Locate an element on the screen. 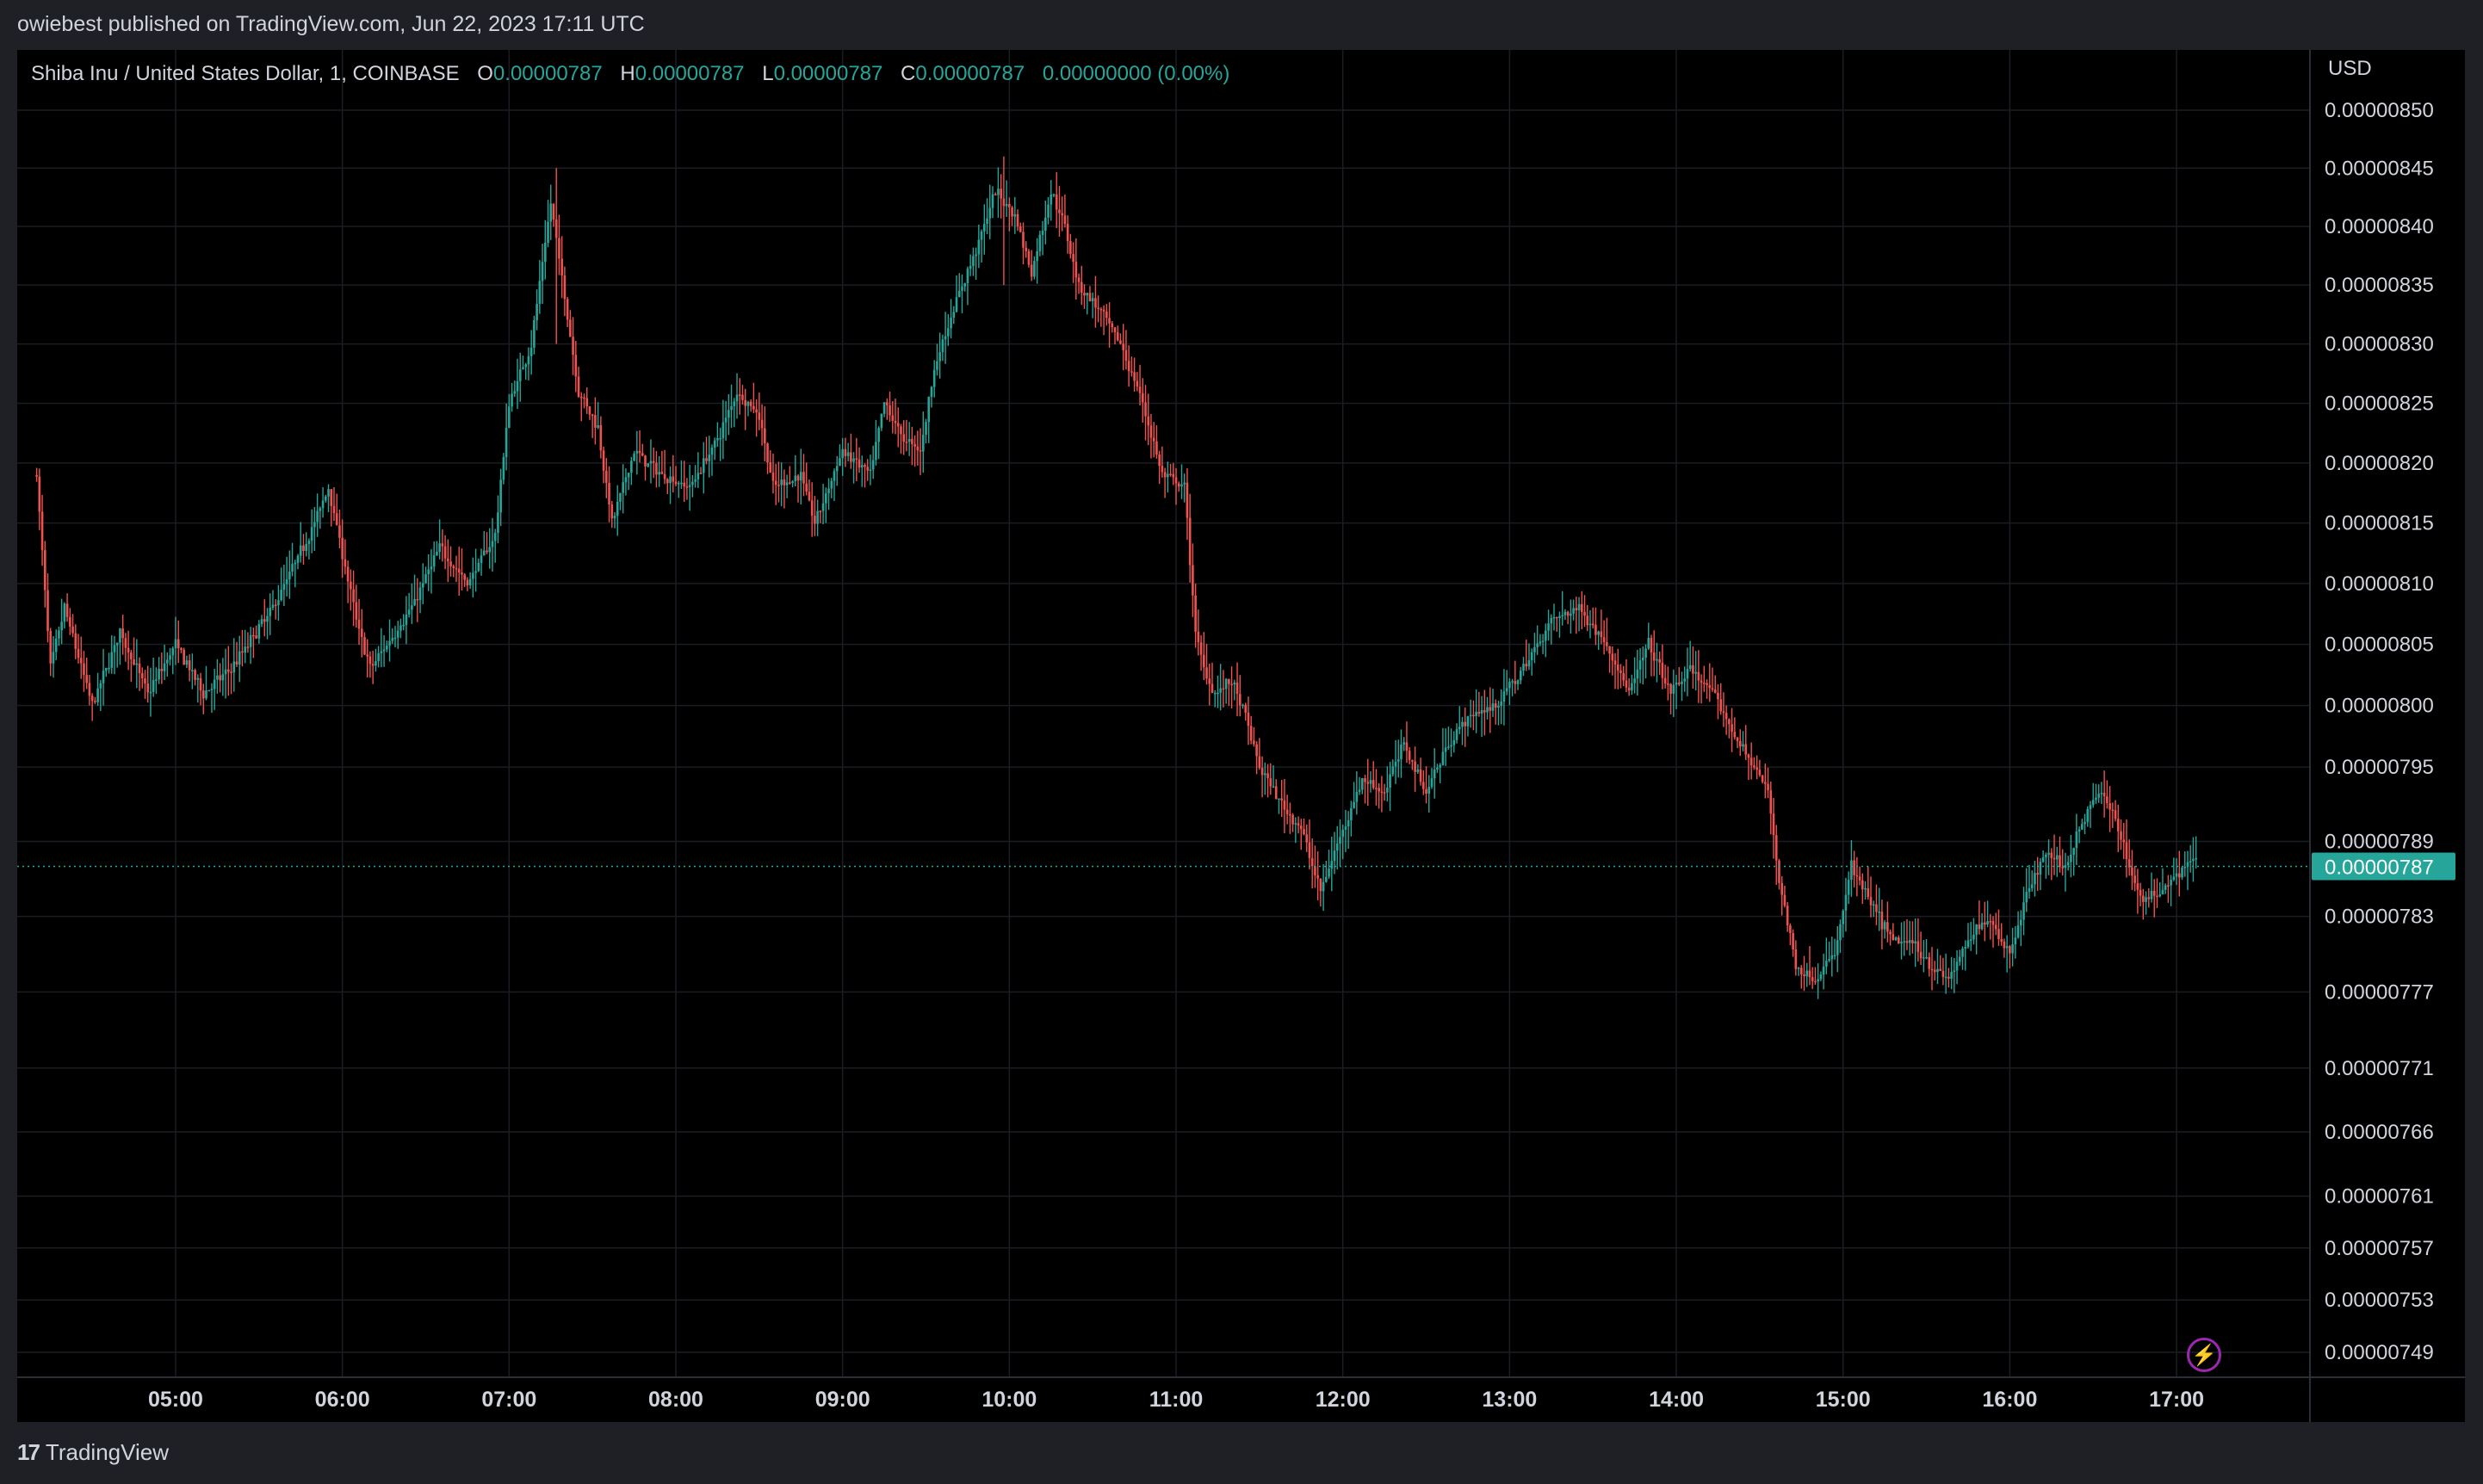 This screenshot has height=1484, width=2483. y-tick-label: 0.00000761 is located at coordinates (2379, 1197).